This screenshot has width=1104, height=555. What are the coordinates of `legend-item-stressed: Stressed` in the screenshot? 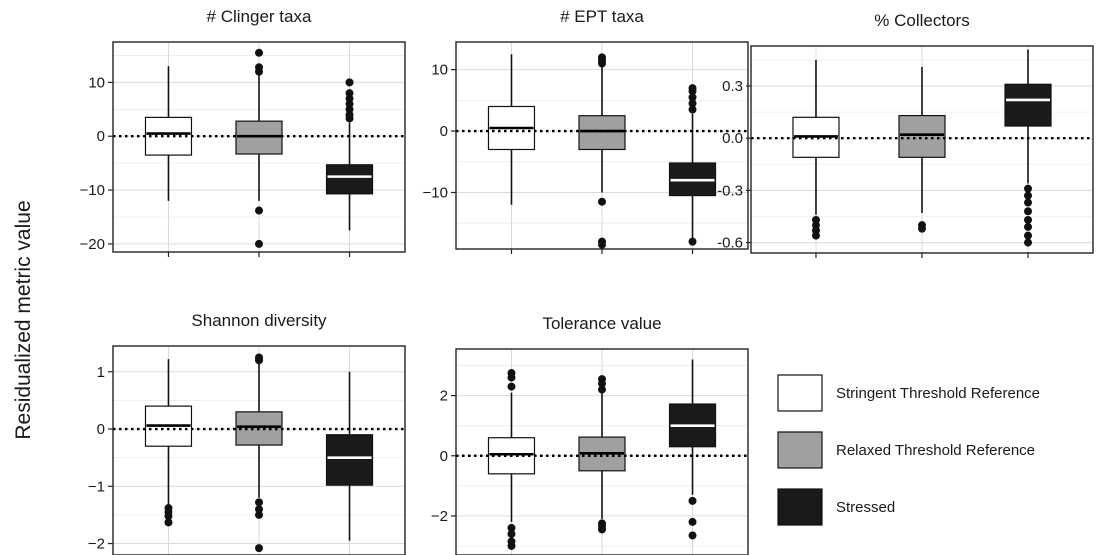 It's located at (836, 507).